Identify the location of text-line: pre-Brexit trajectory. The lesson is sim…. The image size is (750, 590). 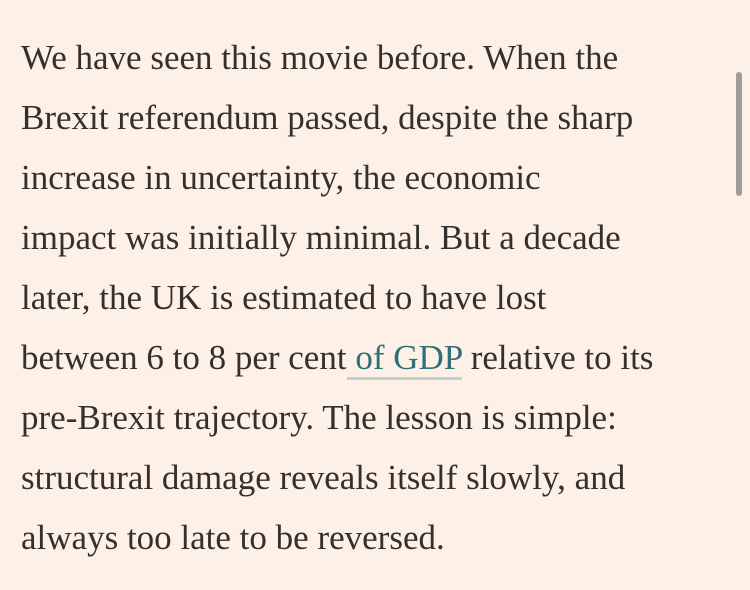
(319, 417).